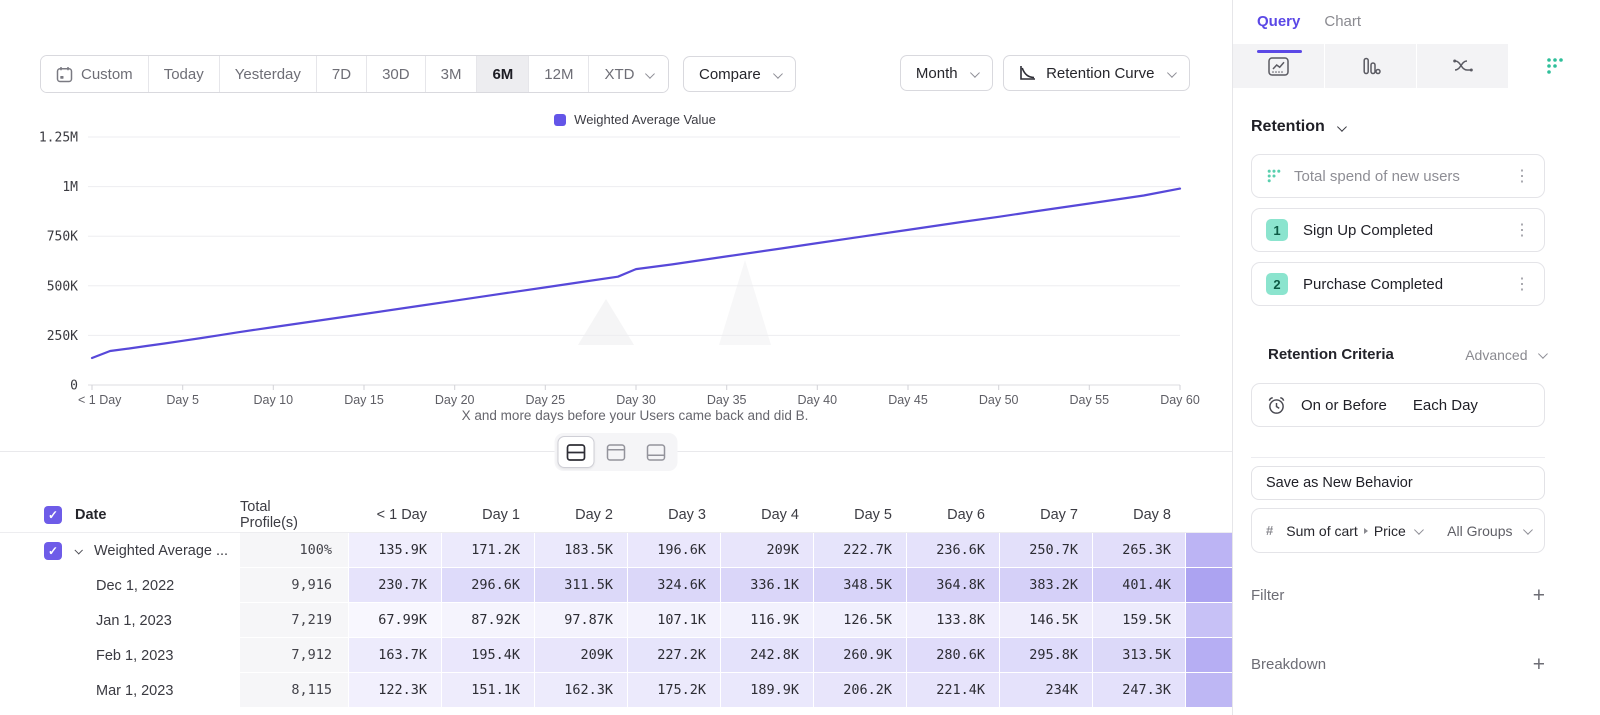  I want to click on value-cell: 133.8K, so click(952, 620).